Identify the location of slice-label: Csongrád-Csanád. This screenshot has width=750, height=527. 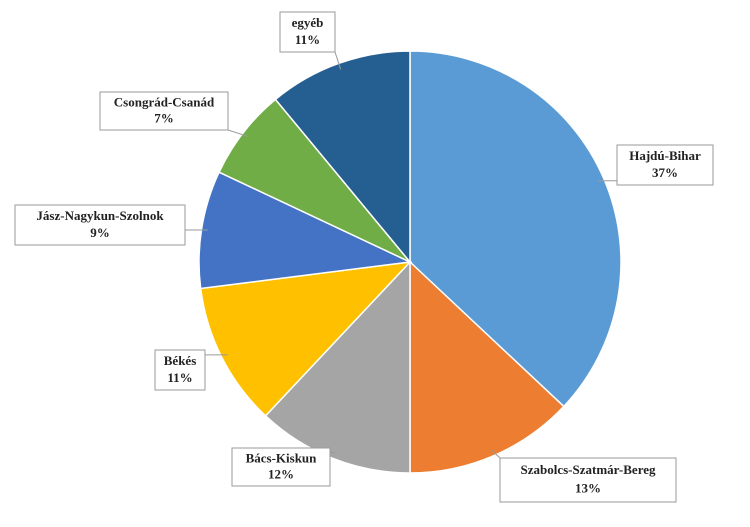
(164, 101).